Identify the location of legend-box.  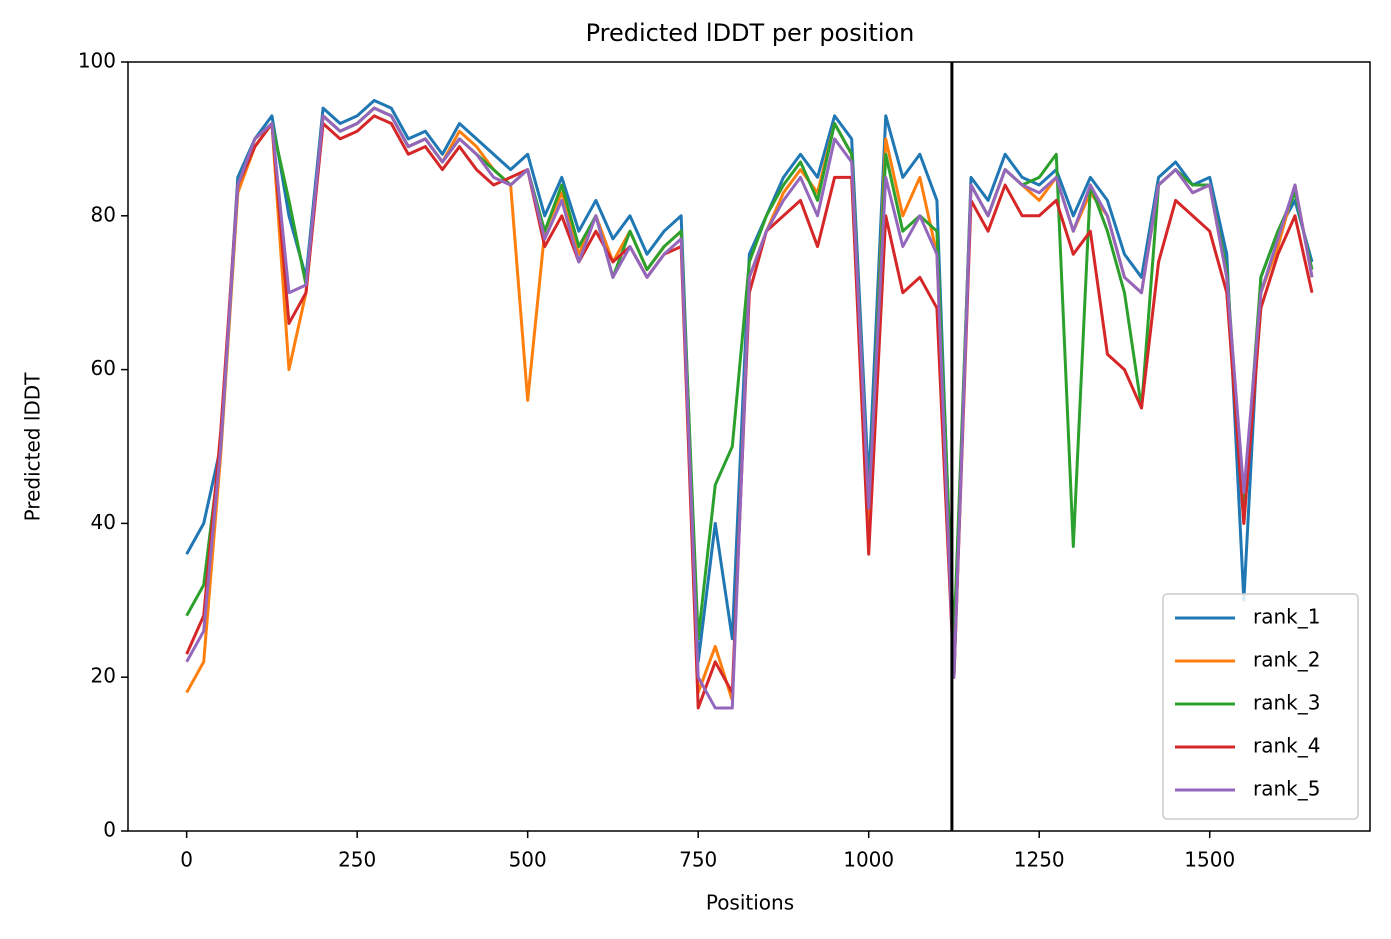
(1260, 706).